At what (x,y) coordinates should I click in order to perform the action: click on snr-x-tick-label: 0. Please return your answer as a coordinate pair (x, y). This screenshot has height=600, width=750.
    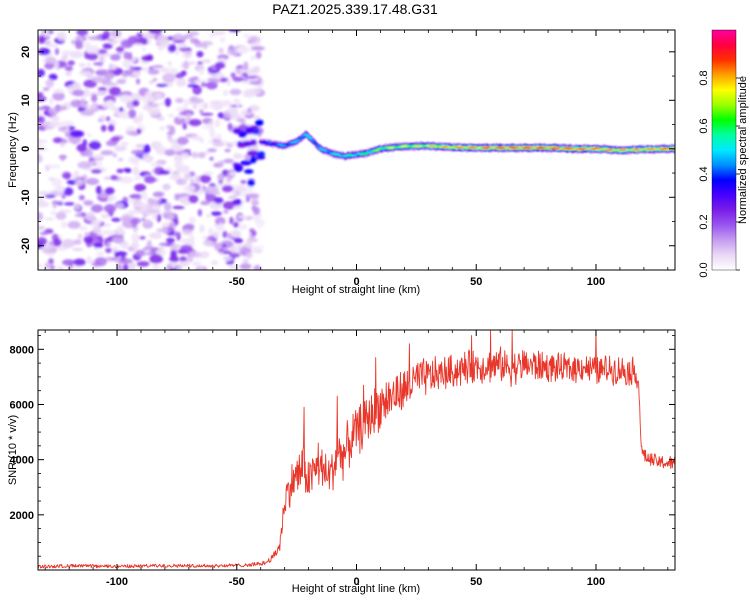
    Looking at the image, I should click on (356, 582).